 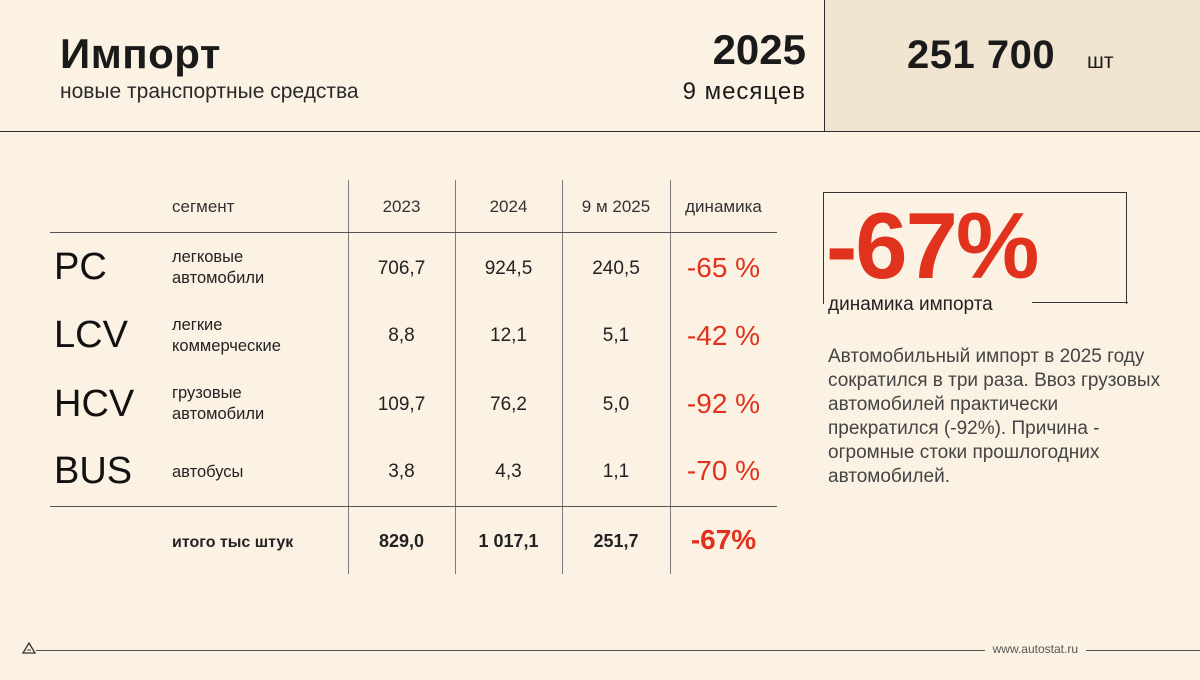 I want to click on page-title: Импорт, so click(x=140, y=53).